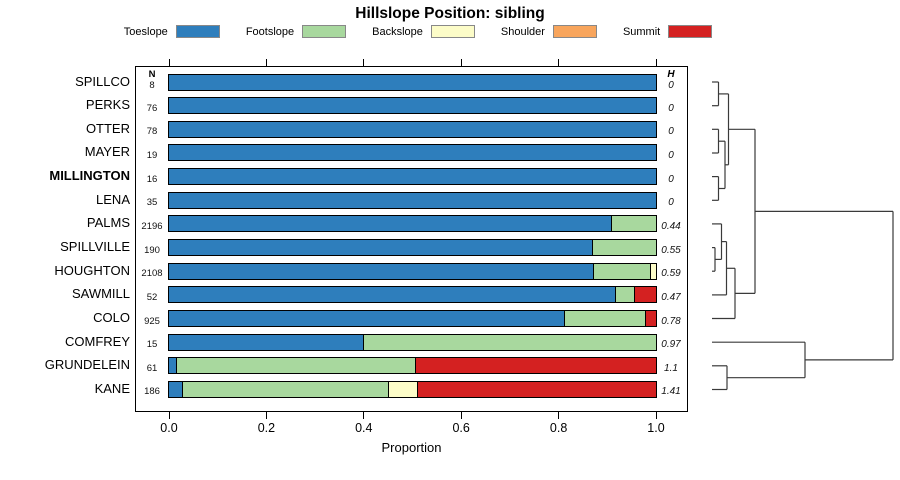 The width and height of the screenshot is (900, 480). What do you see at coordinates (102, 81) in the screenshot?
I see `row-label: SPILLCO` at bounding box center [102, 81].